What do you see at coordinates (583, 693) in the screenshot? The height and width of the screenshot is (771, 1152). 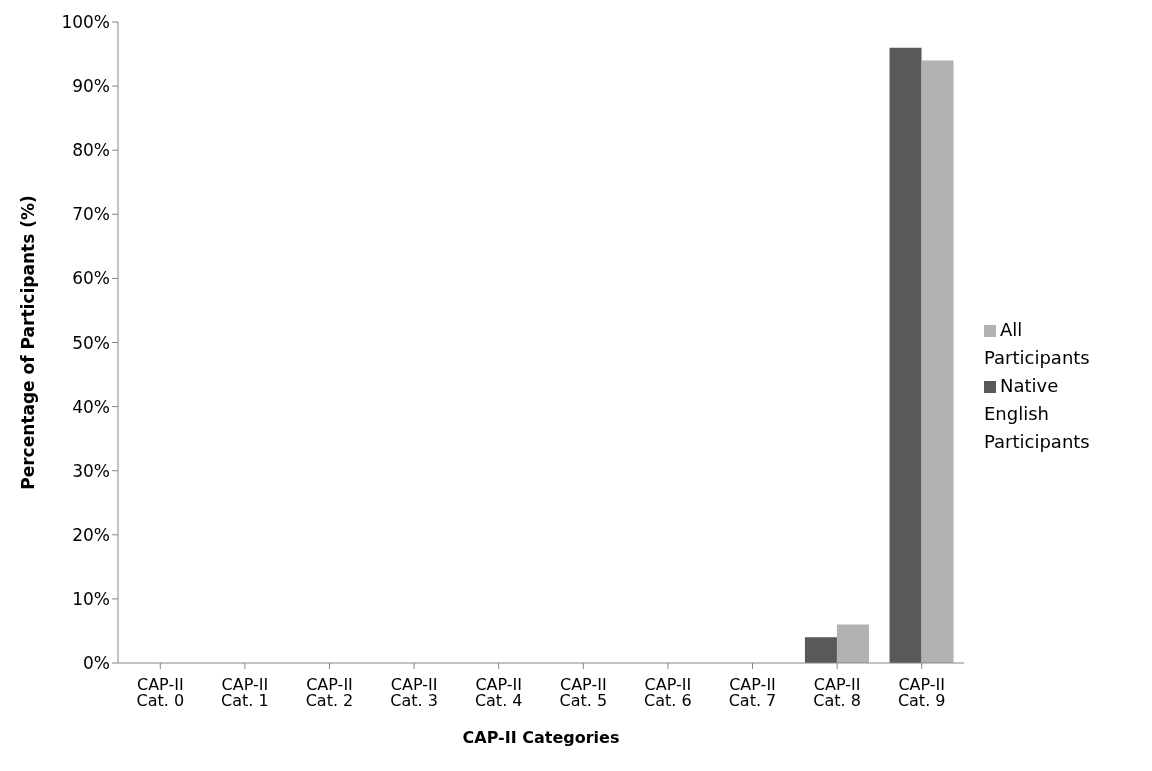 I see `x-tick-label: CAP-II Cat. 5` at bounding box center [583, 693].